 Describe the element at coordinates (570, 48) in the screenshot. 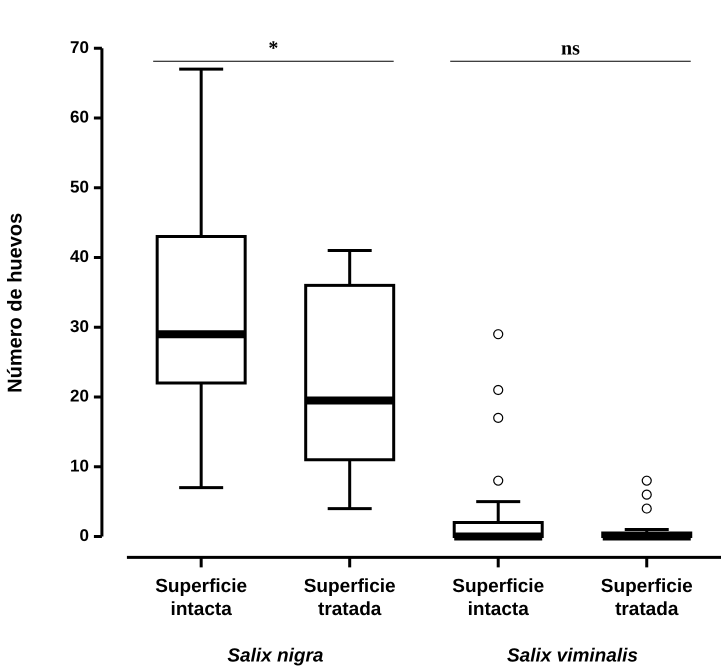

I see `annotation: ns` at that location.